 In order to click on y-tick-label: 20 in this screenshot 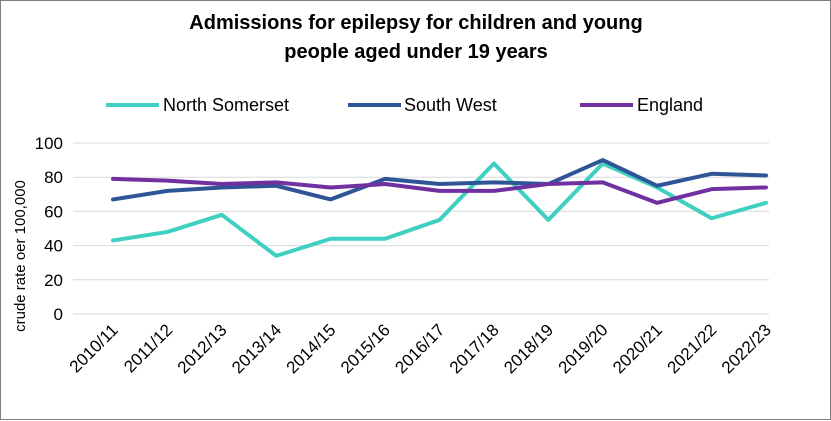, I will do `click(53, 280)`.